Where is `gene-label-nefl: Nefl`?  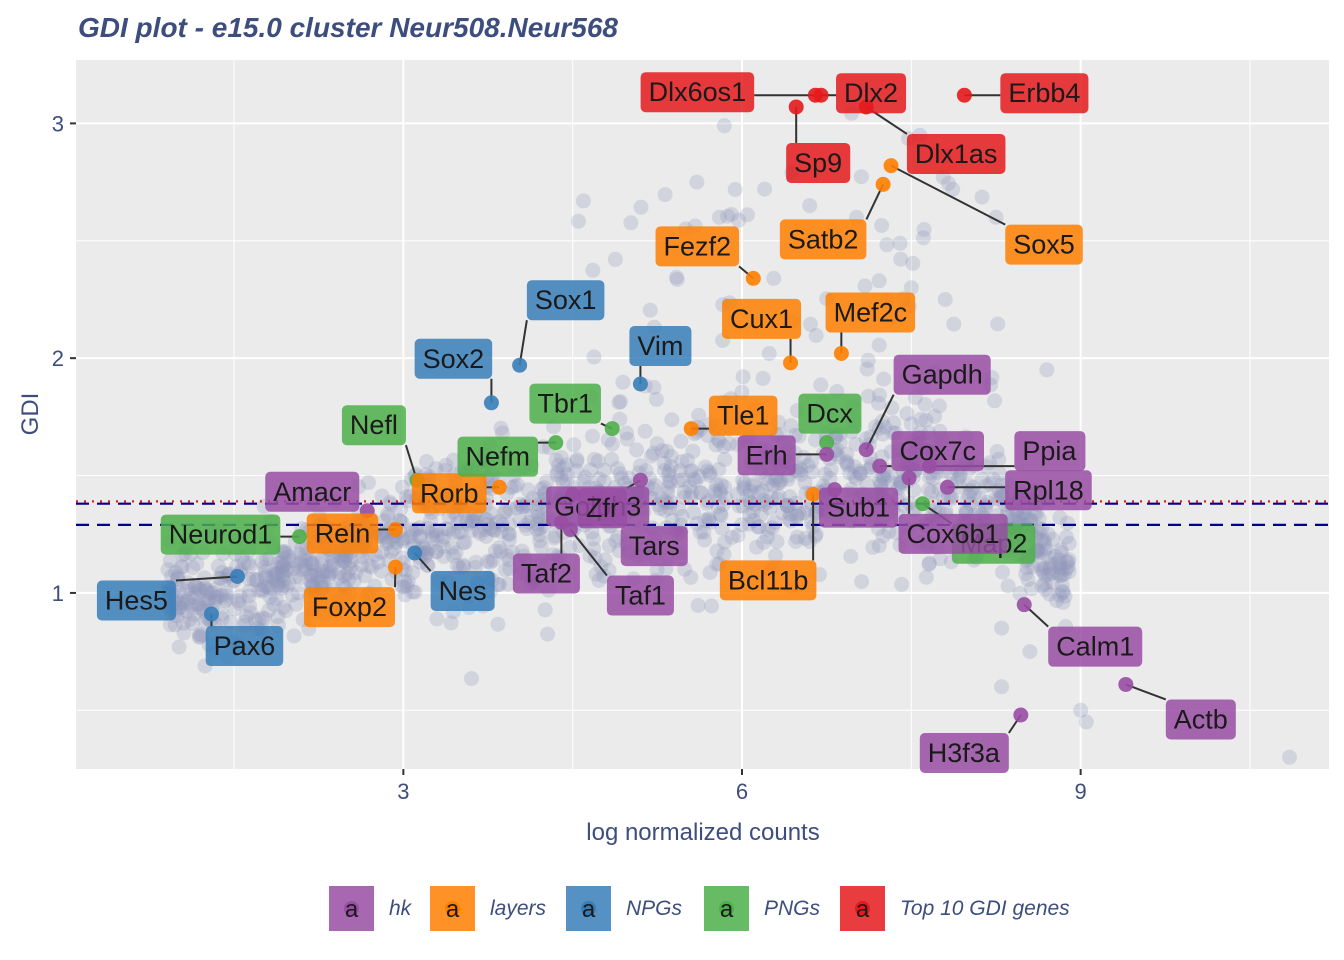
gene-label-nefl: Nefl is located at coordinates (373, 425).